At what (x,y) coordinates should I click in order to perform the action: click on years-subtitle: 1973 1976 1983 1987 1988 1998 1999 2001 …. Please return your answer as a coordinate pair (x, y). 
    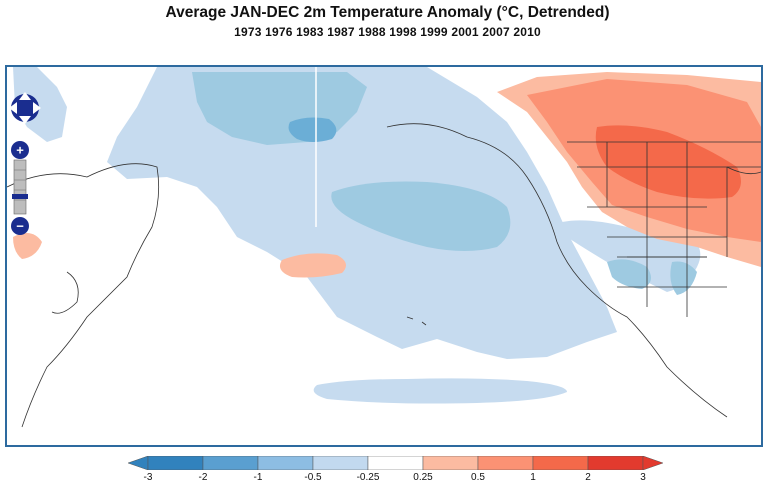
    Looking at the image, I should click on (387, 32).